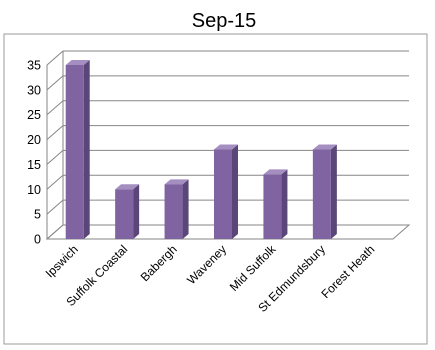 Image resolution: width=435 pixels, height=350 pixels. What do you see at coordinates (34, 140) in the screenshot?
I see `y-tick-label: 20` at bounding box center [34, 140].